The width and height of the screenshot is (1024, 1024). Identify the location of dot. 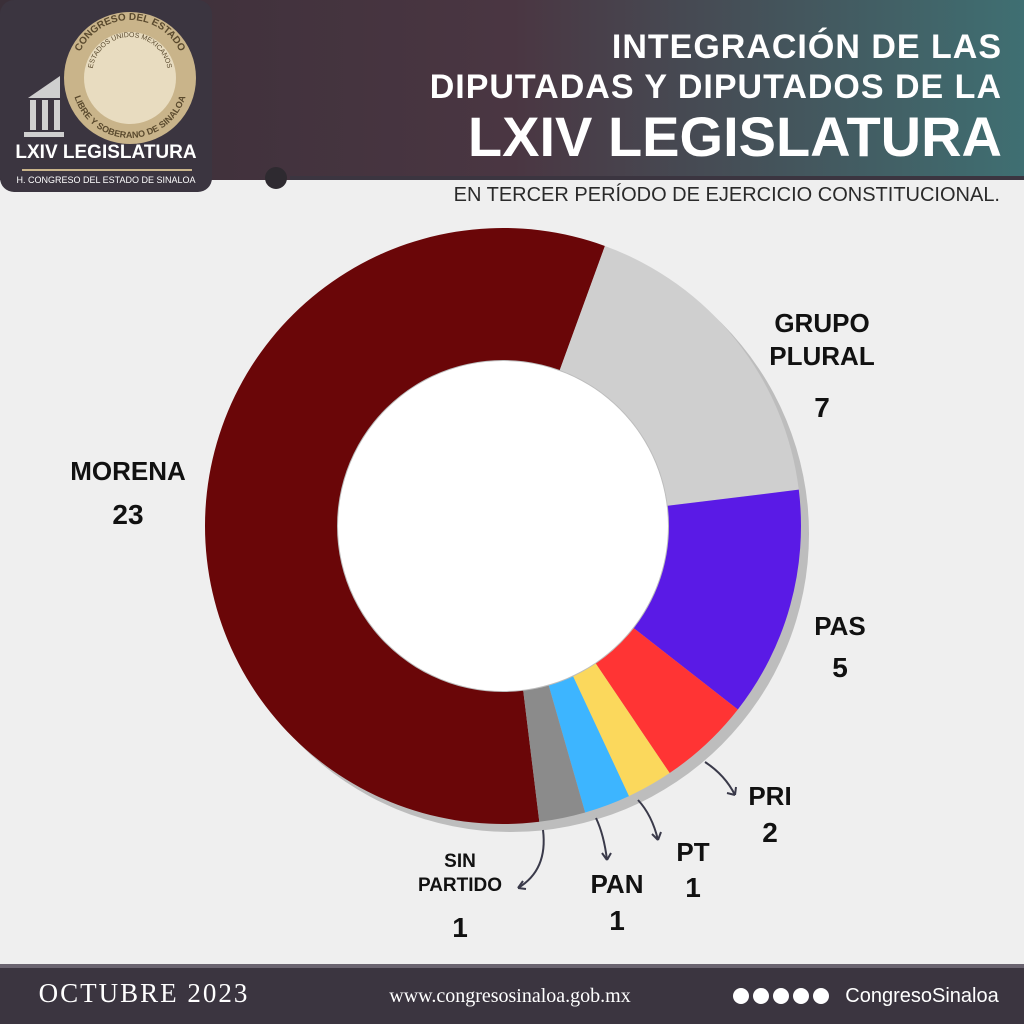
(276, 178).